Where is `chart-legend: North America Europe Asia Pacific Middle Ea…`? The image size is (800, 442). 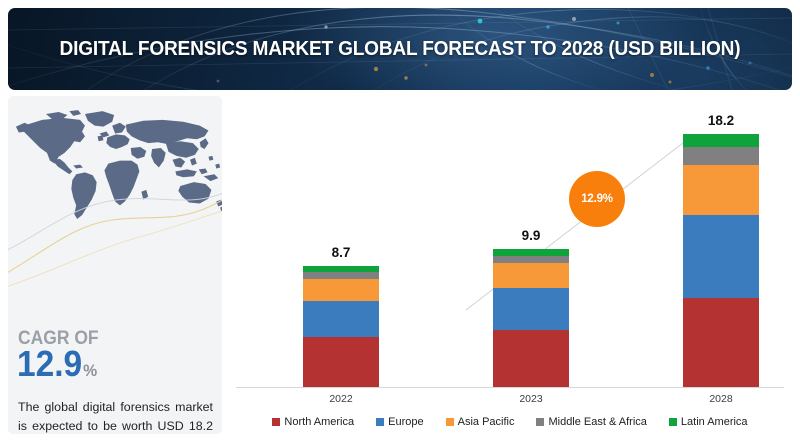
chart-legend: North America Europe Asia Pacific Middle Ea… is located at coordinates (510, 422).